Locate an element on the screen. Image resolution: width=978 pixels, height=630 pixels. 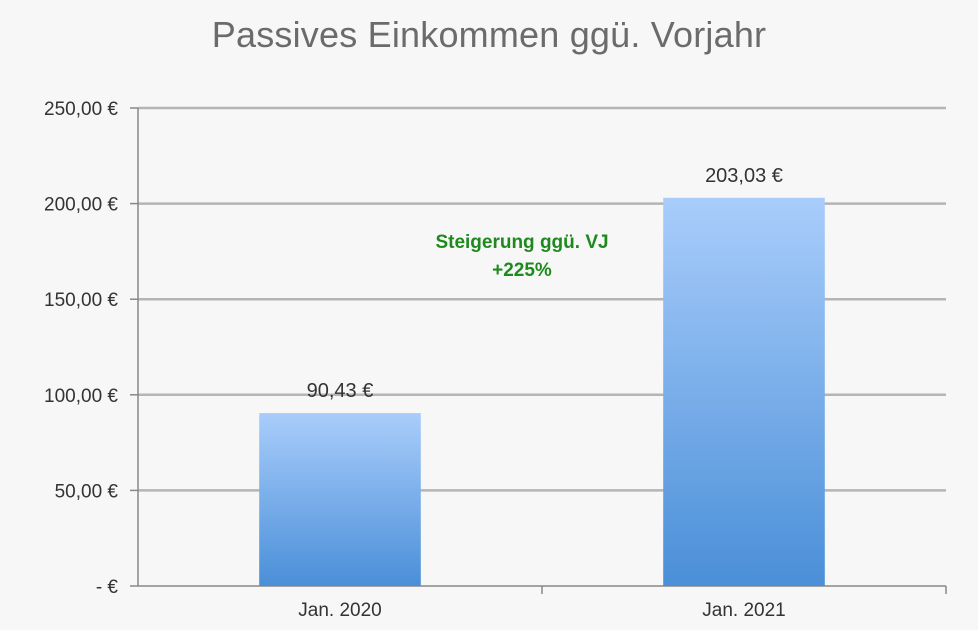
y-tick-label: 250,00 € is located at coordinates (81, 109).